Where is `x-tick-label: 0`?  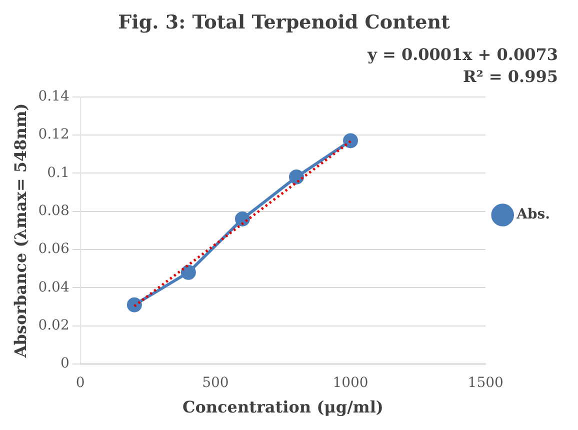
x-tick-label: 0 is located at coordinates (80, 383).